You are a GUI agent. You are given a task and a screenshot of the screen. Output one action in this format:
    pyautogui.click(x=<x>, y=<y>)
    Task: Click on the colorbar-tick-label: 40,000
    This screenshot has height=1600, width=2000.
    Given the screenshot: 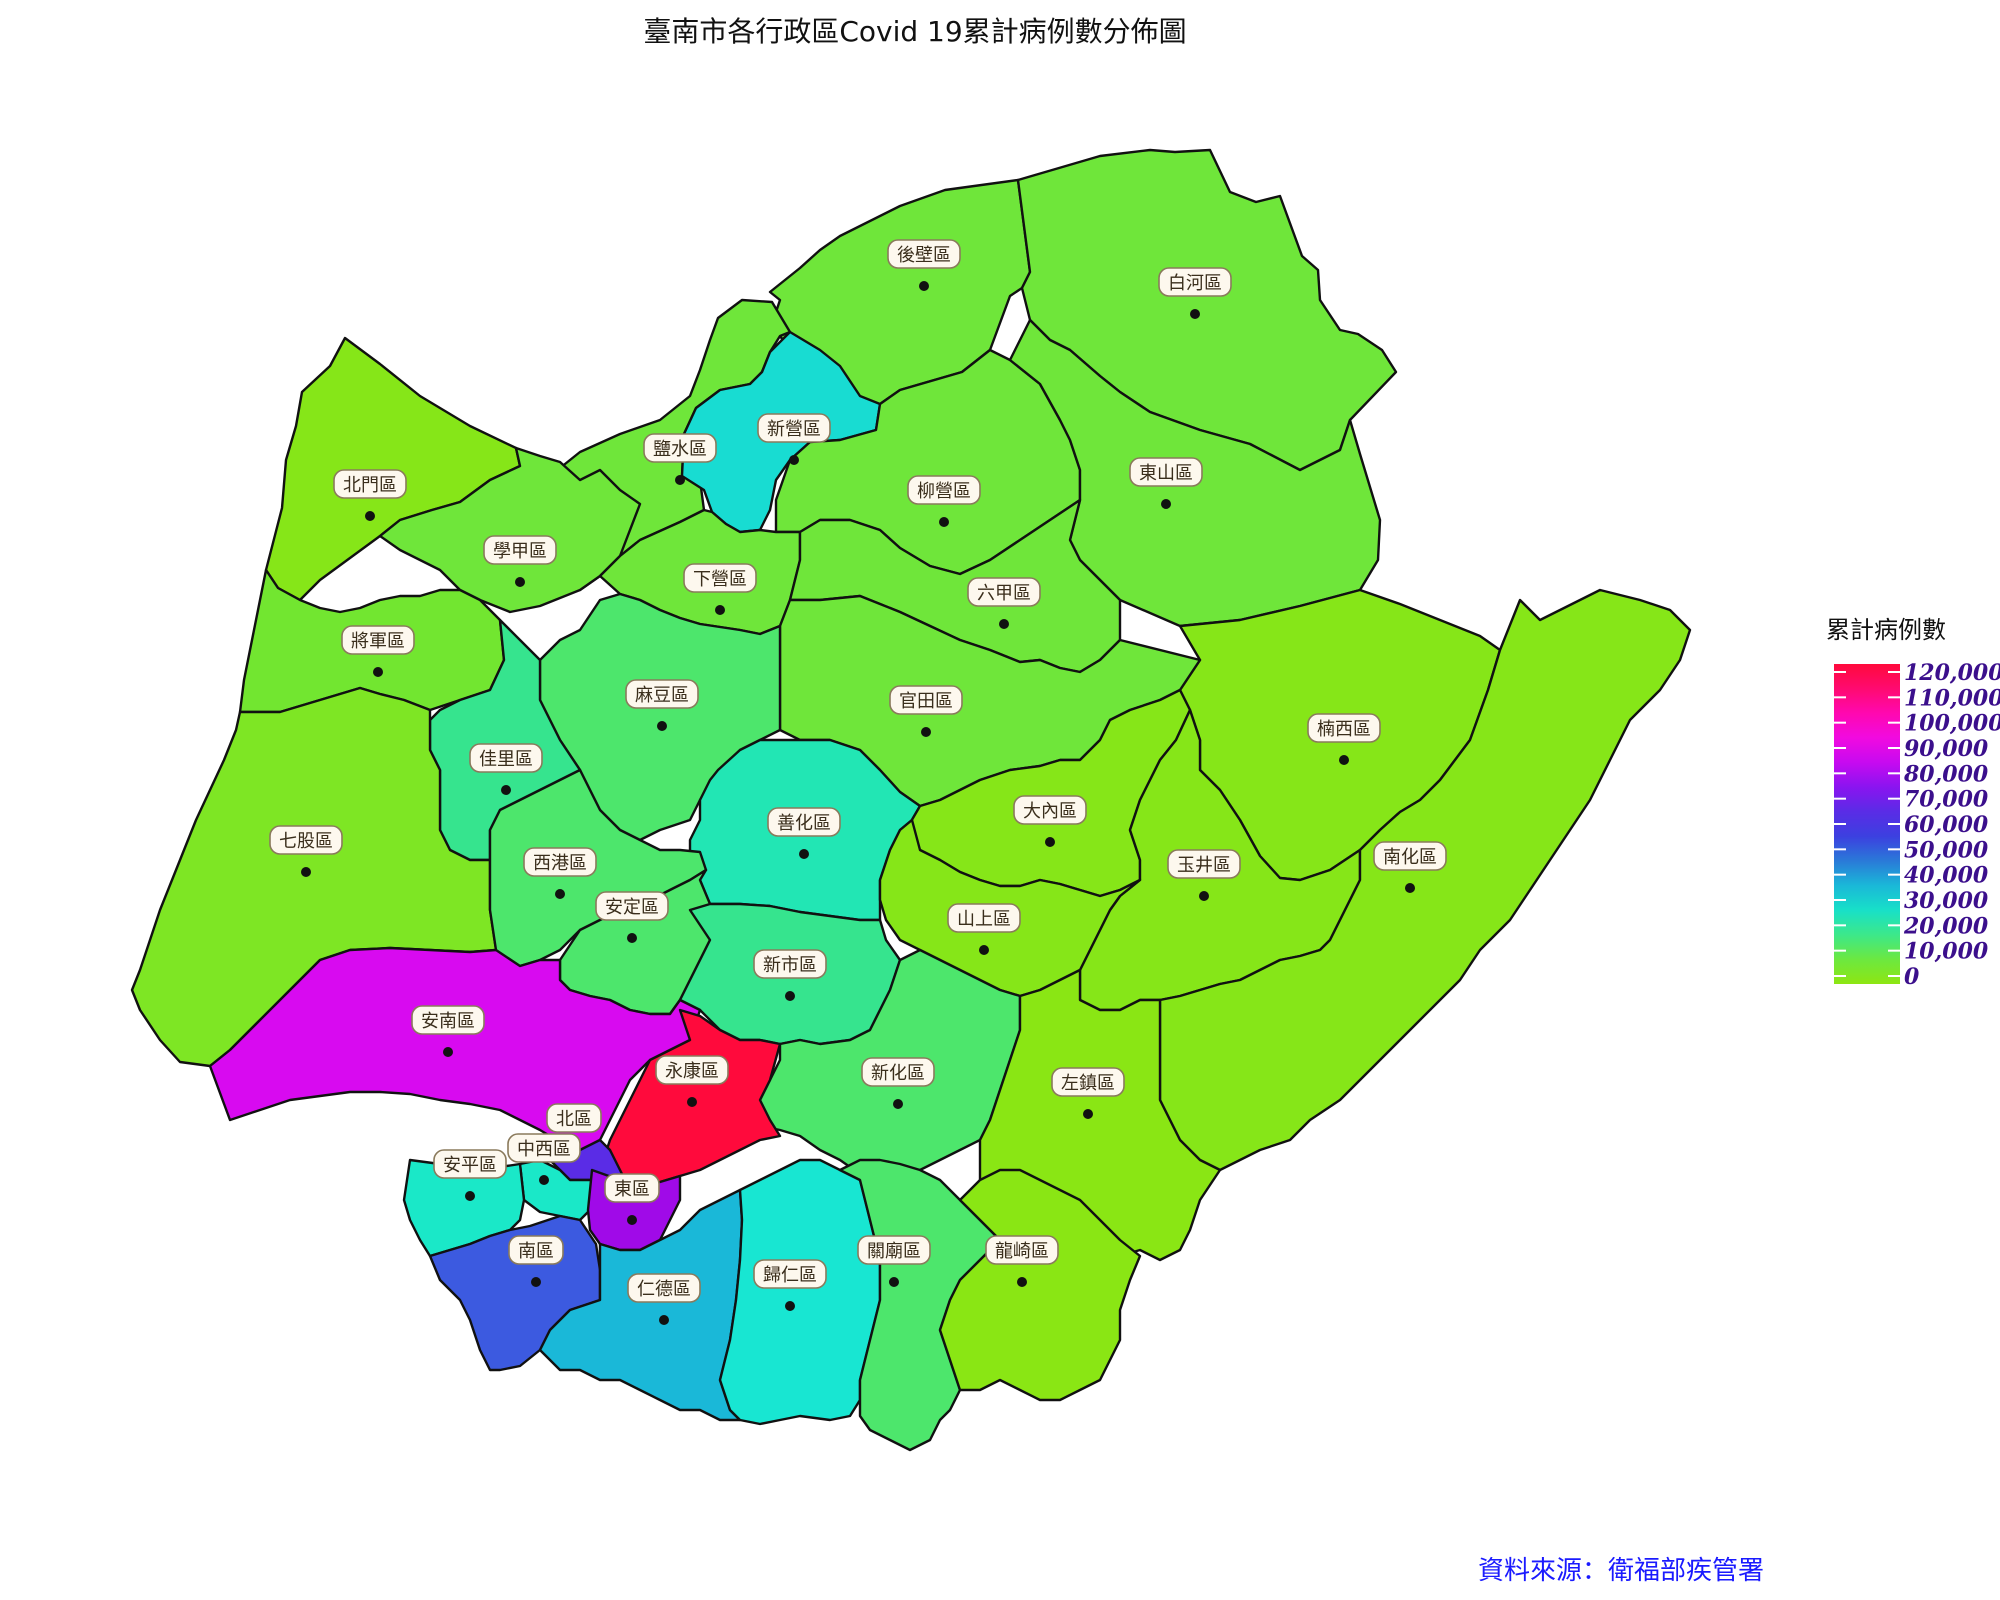 What is the action you would take?
    pyautogui.click(x=1946, y=876)
    